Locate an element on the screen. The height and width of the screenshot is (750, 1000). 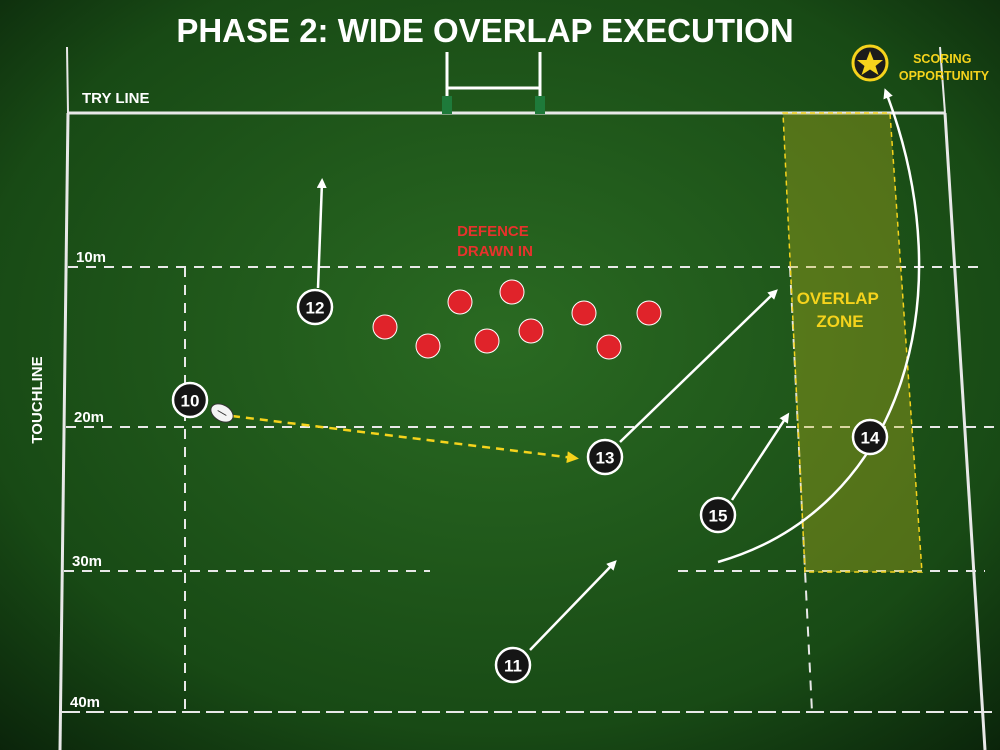
player-number: 11 is located at coordinates (513, 666).